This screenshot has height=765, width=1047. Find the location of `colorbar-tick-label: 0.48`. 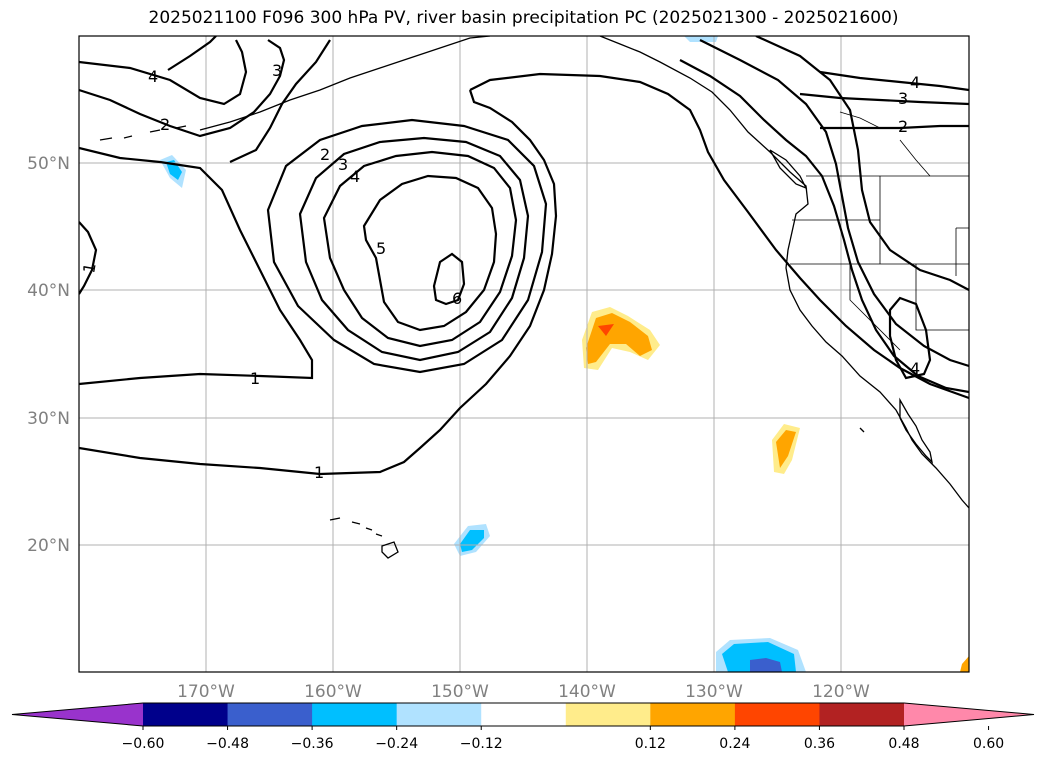

colorbar-tick-label: 0.48 is located at coordinates (903, 744).